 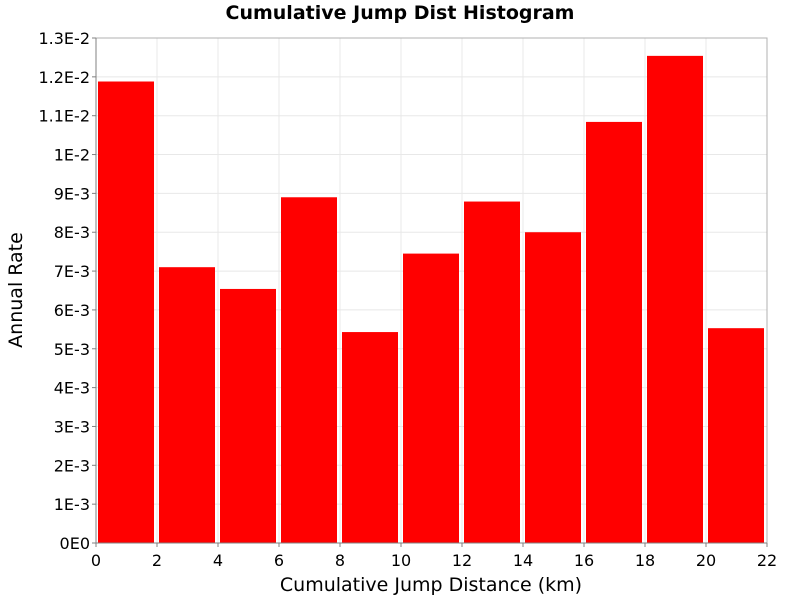 I want to click on y-tick-label: 1E-2, so click(x=72, y=155).